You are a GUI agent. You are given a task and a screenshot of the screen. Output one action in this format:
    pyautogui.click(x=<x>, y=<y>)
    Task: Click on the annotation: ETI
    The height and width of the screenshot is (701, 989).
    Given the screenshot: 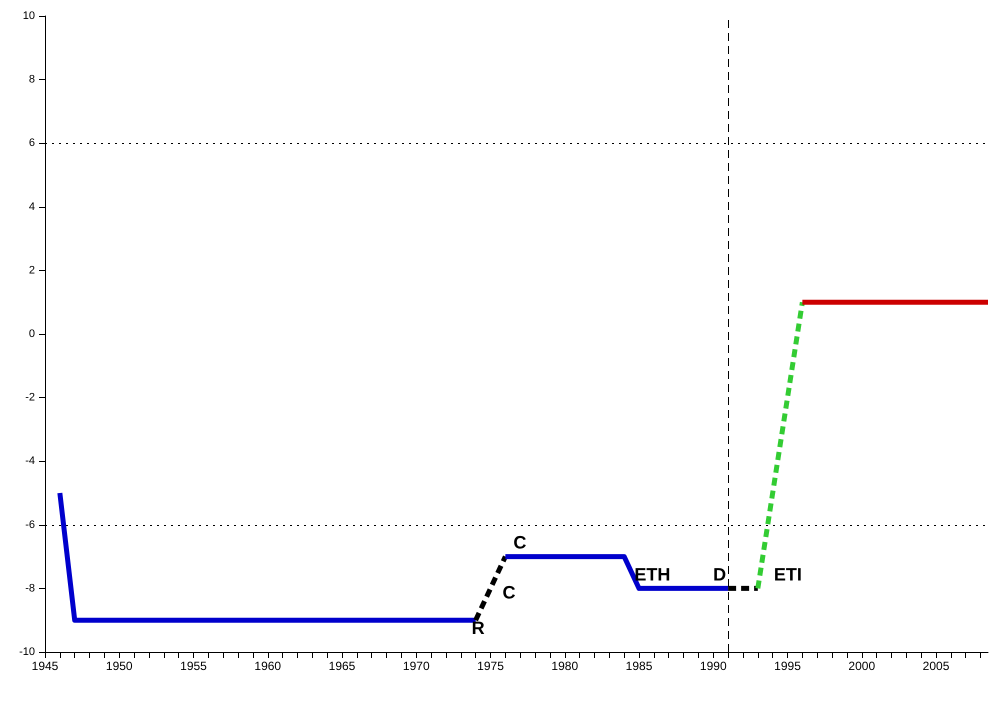 What is the action you would take?
    pyautogui.click(x=788, y=574)
    